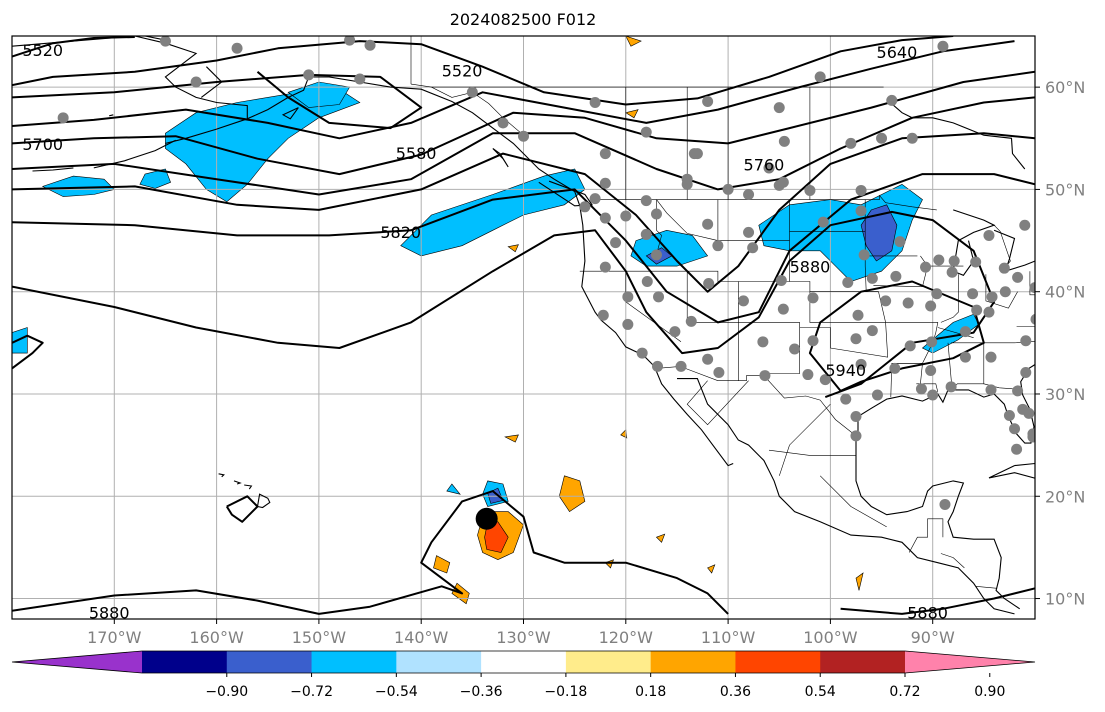 This screenshot has width=1105, height=712. Describe the element at coordinates (421, 637) in the screenshot. I see `x-tick-label: 140°W` at that location.